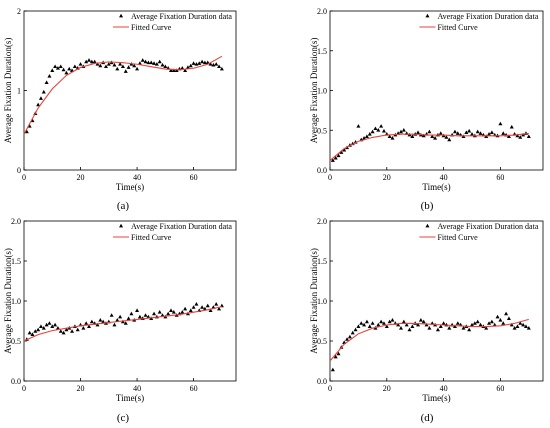 The width and height of the screenshot is (550, 428). Describe the element at coordinates (322, 301) in the screenshot. I see `y-tick-label: 1.0` at that location.